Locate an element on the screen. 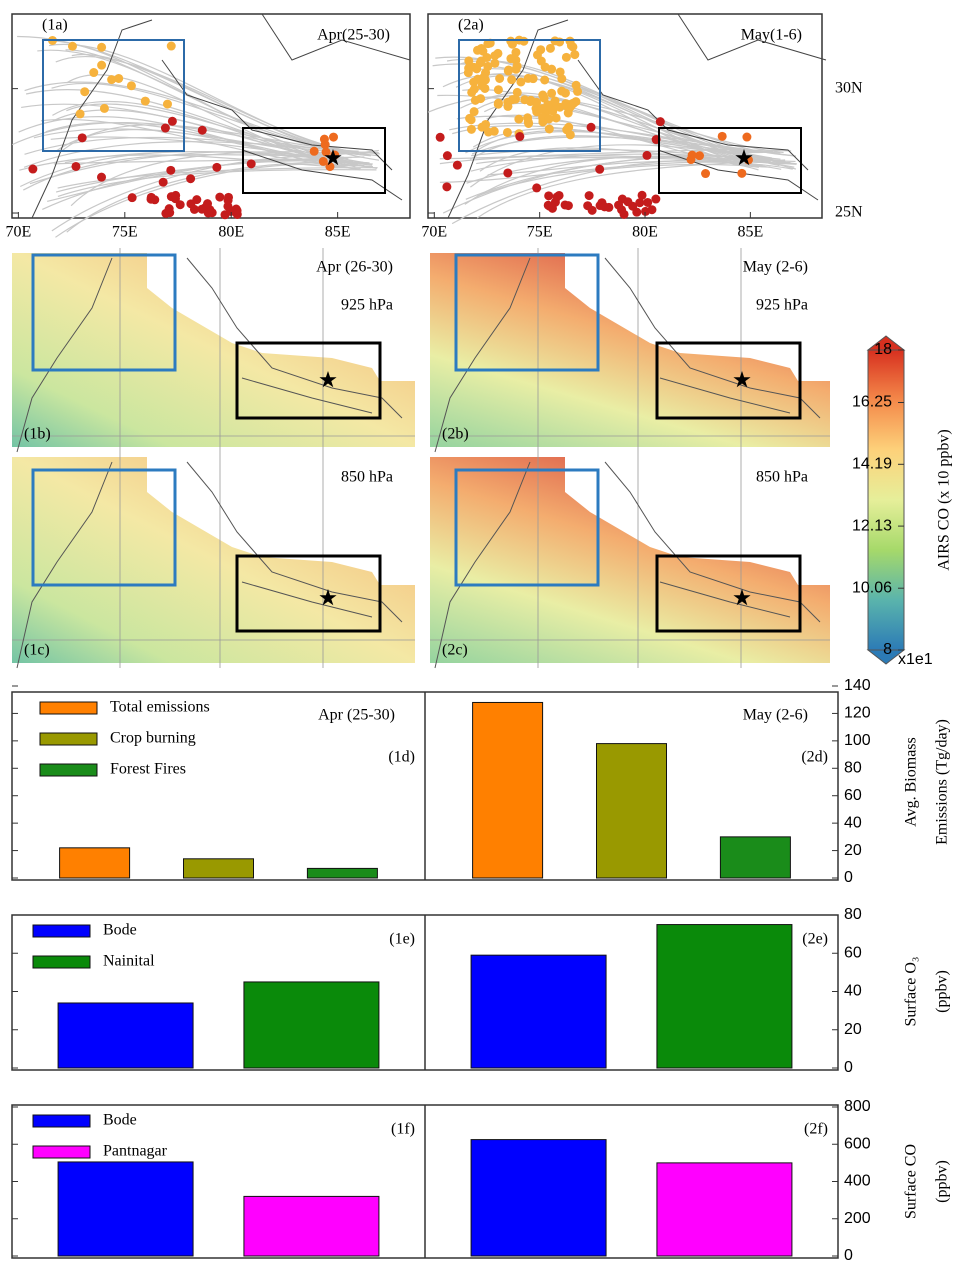 The height and width of the screenshot is (1265, 959). panel-label: (1f) is located at coordinates (403, 1129).